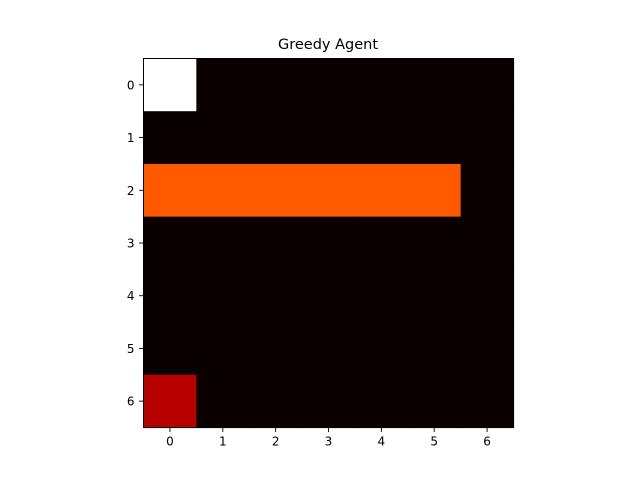 This screenshot has height=484, width=640. What do you see at coordinates (223, 85) in the screenshot?
I see `heatmap-cell-r0-c1` at bounding box center [223, 85].